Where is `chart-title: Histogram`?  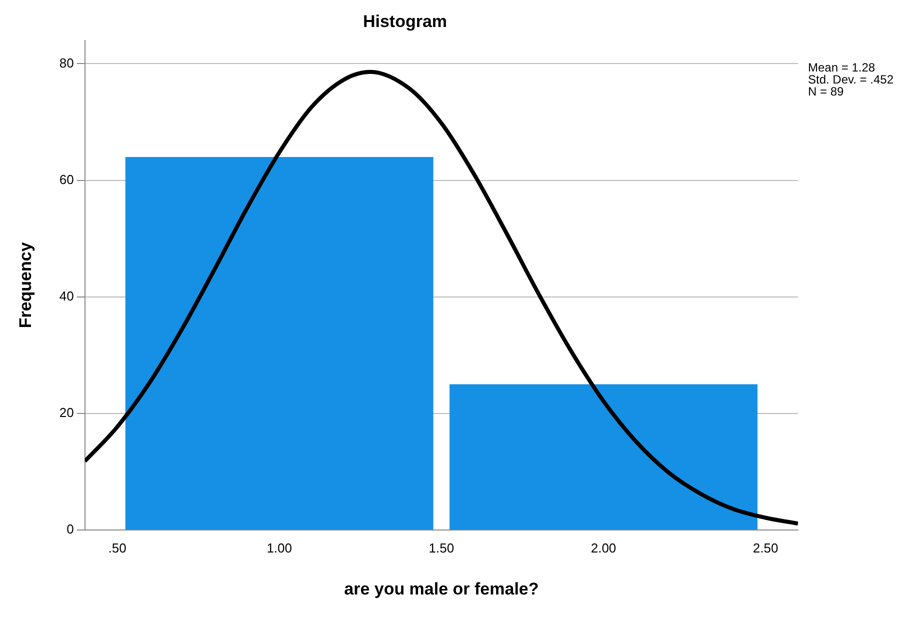 chart-title: Histogram is located at coordinates (405, 21).